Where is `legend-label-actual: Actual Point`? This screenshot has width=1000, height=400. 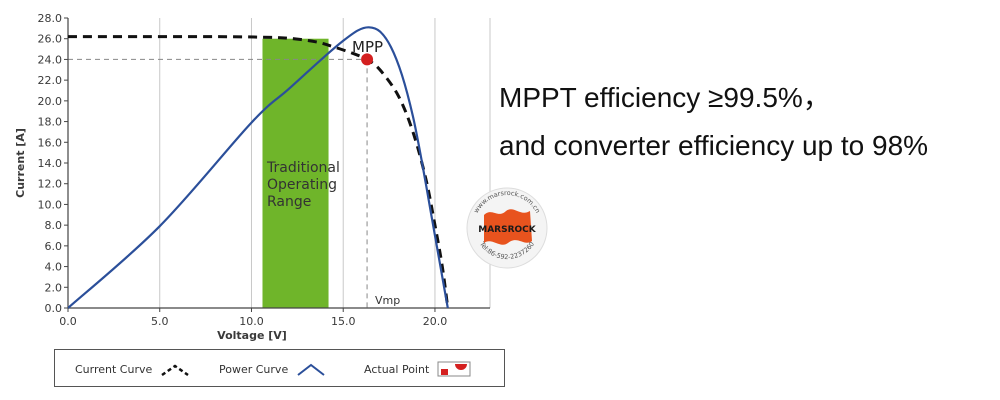
legend-label-actual: Actual Point is located at coordinates (397, 369).